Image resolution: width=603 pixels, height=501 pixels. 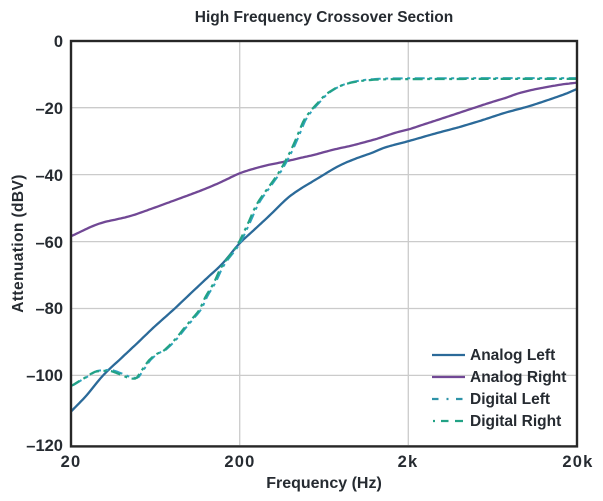 I want to click on svg-text: –120, so click(x=44, y=446).